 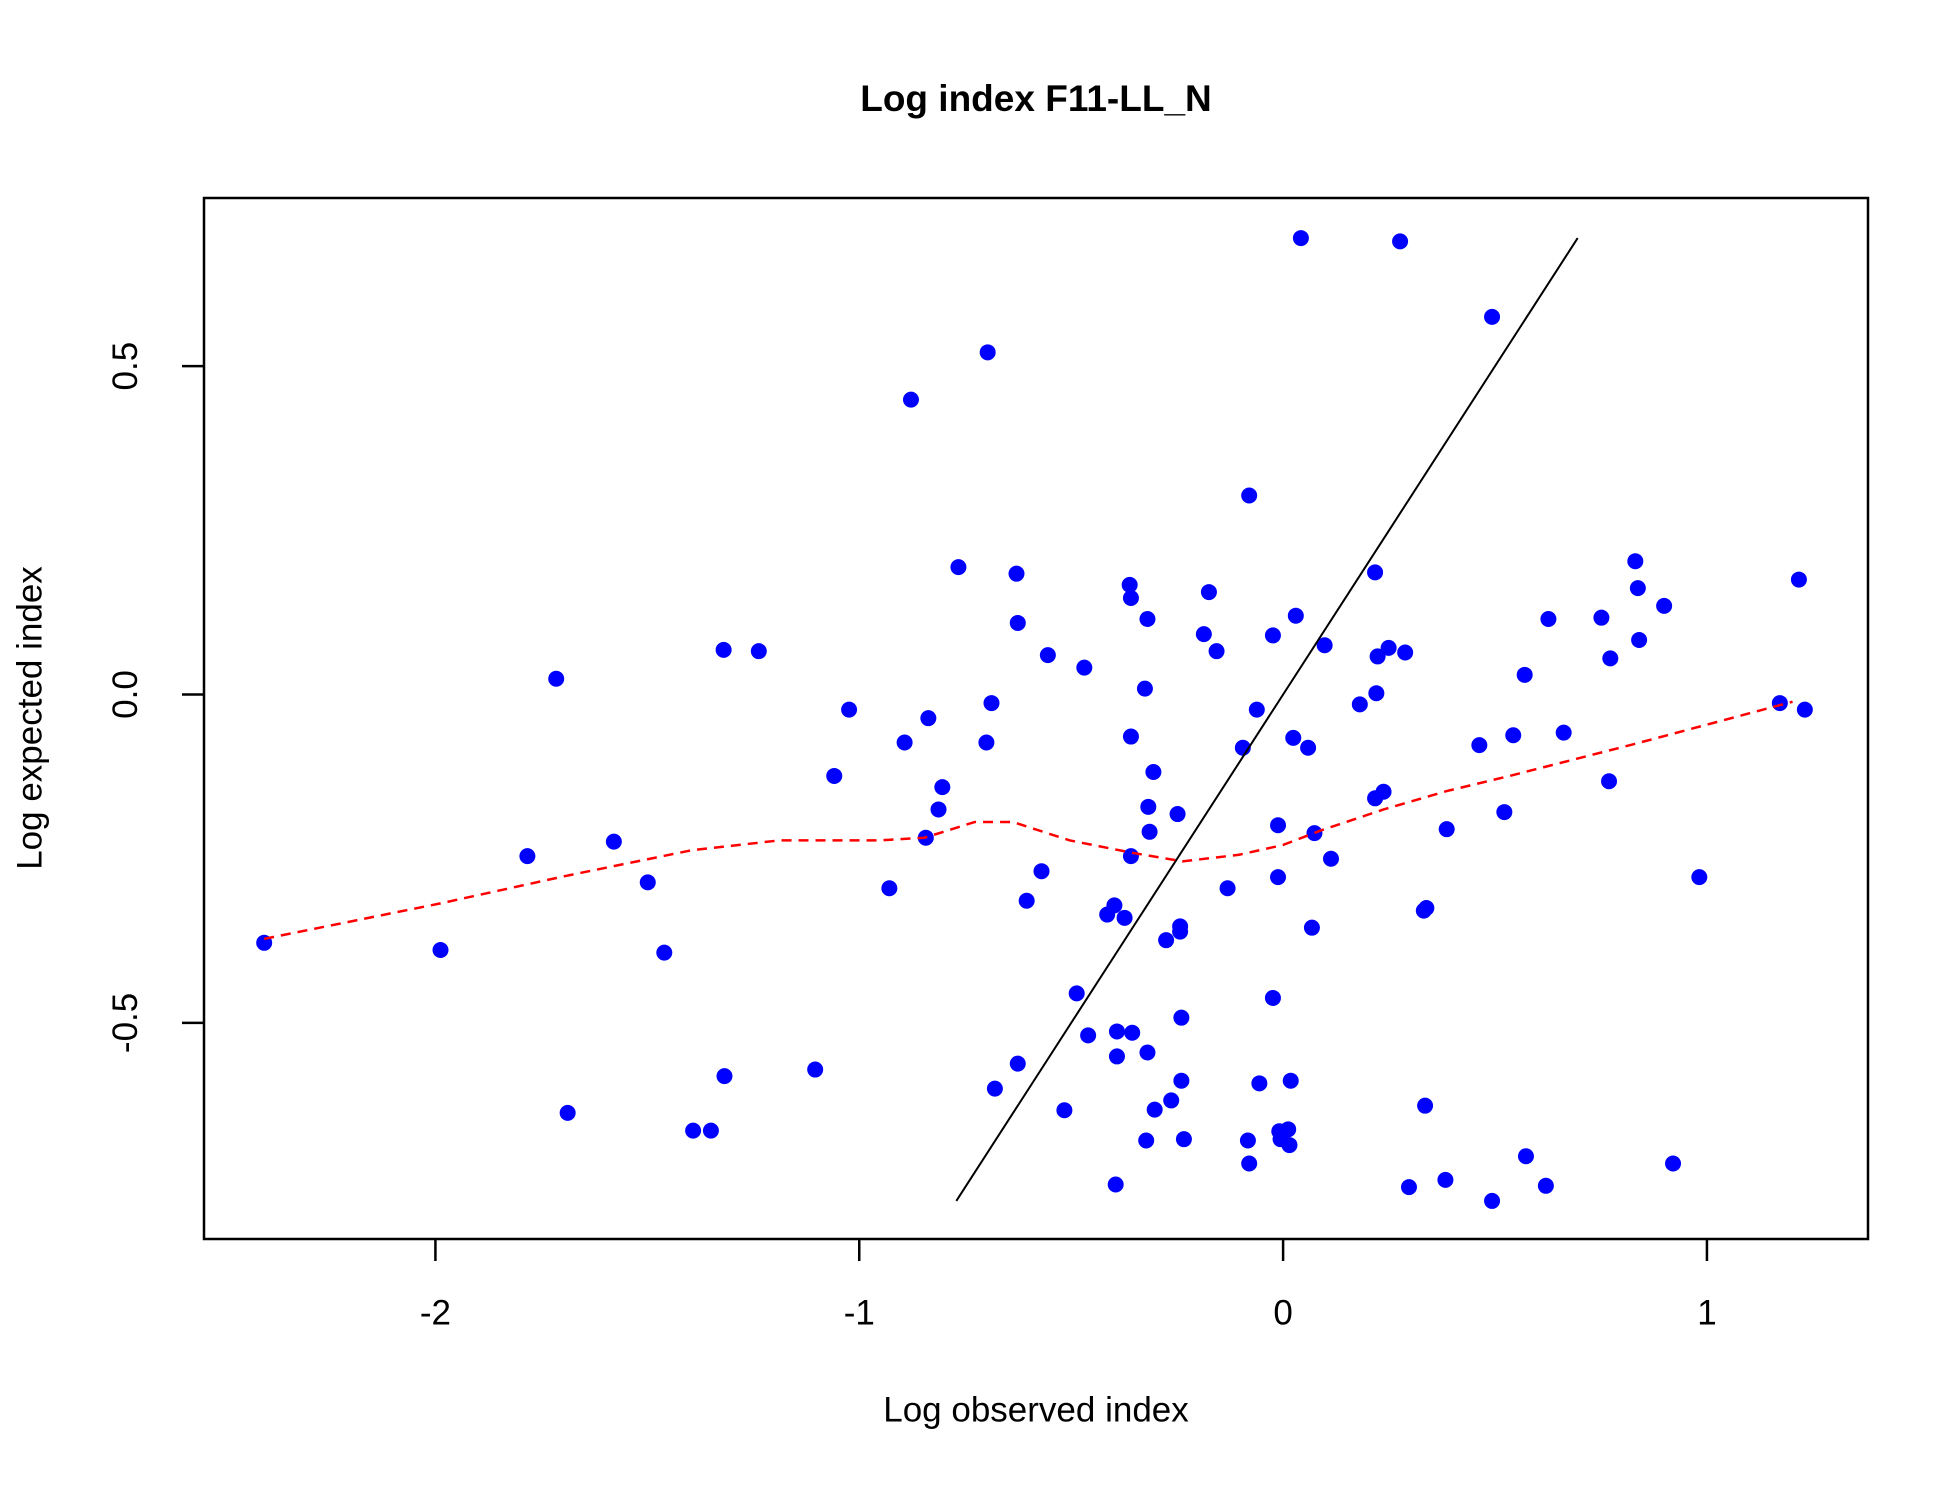 I want to click on y-axis-label: Log expected index, so click(x=29, y=718).